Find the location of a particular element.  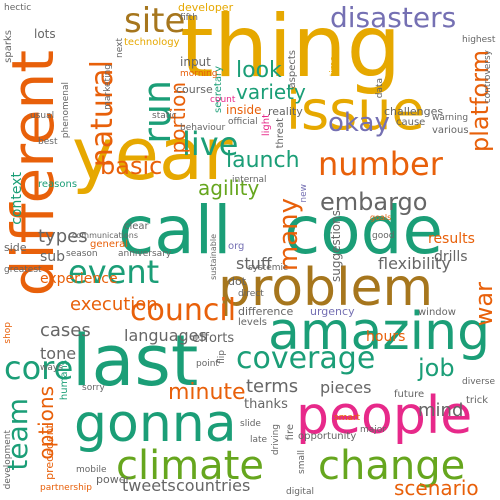

word-lots: lots is located at coordinates (45, 34).